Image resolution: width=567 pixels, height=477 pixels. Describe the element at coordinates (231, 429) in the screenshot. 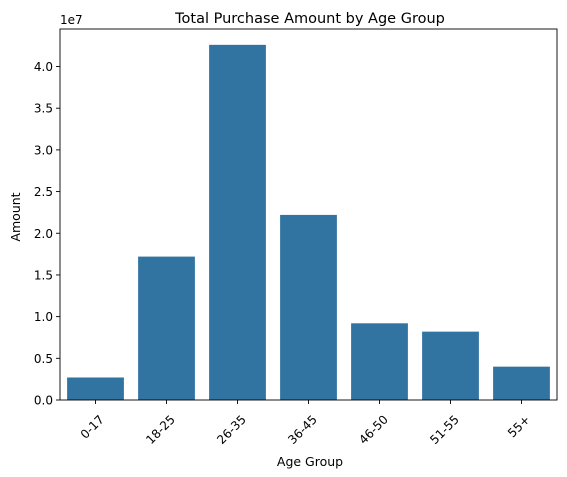

I see `x-tick-label: 26-35` at that location.